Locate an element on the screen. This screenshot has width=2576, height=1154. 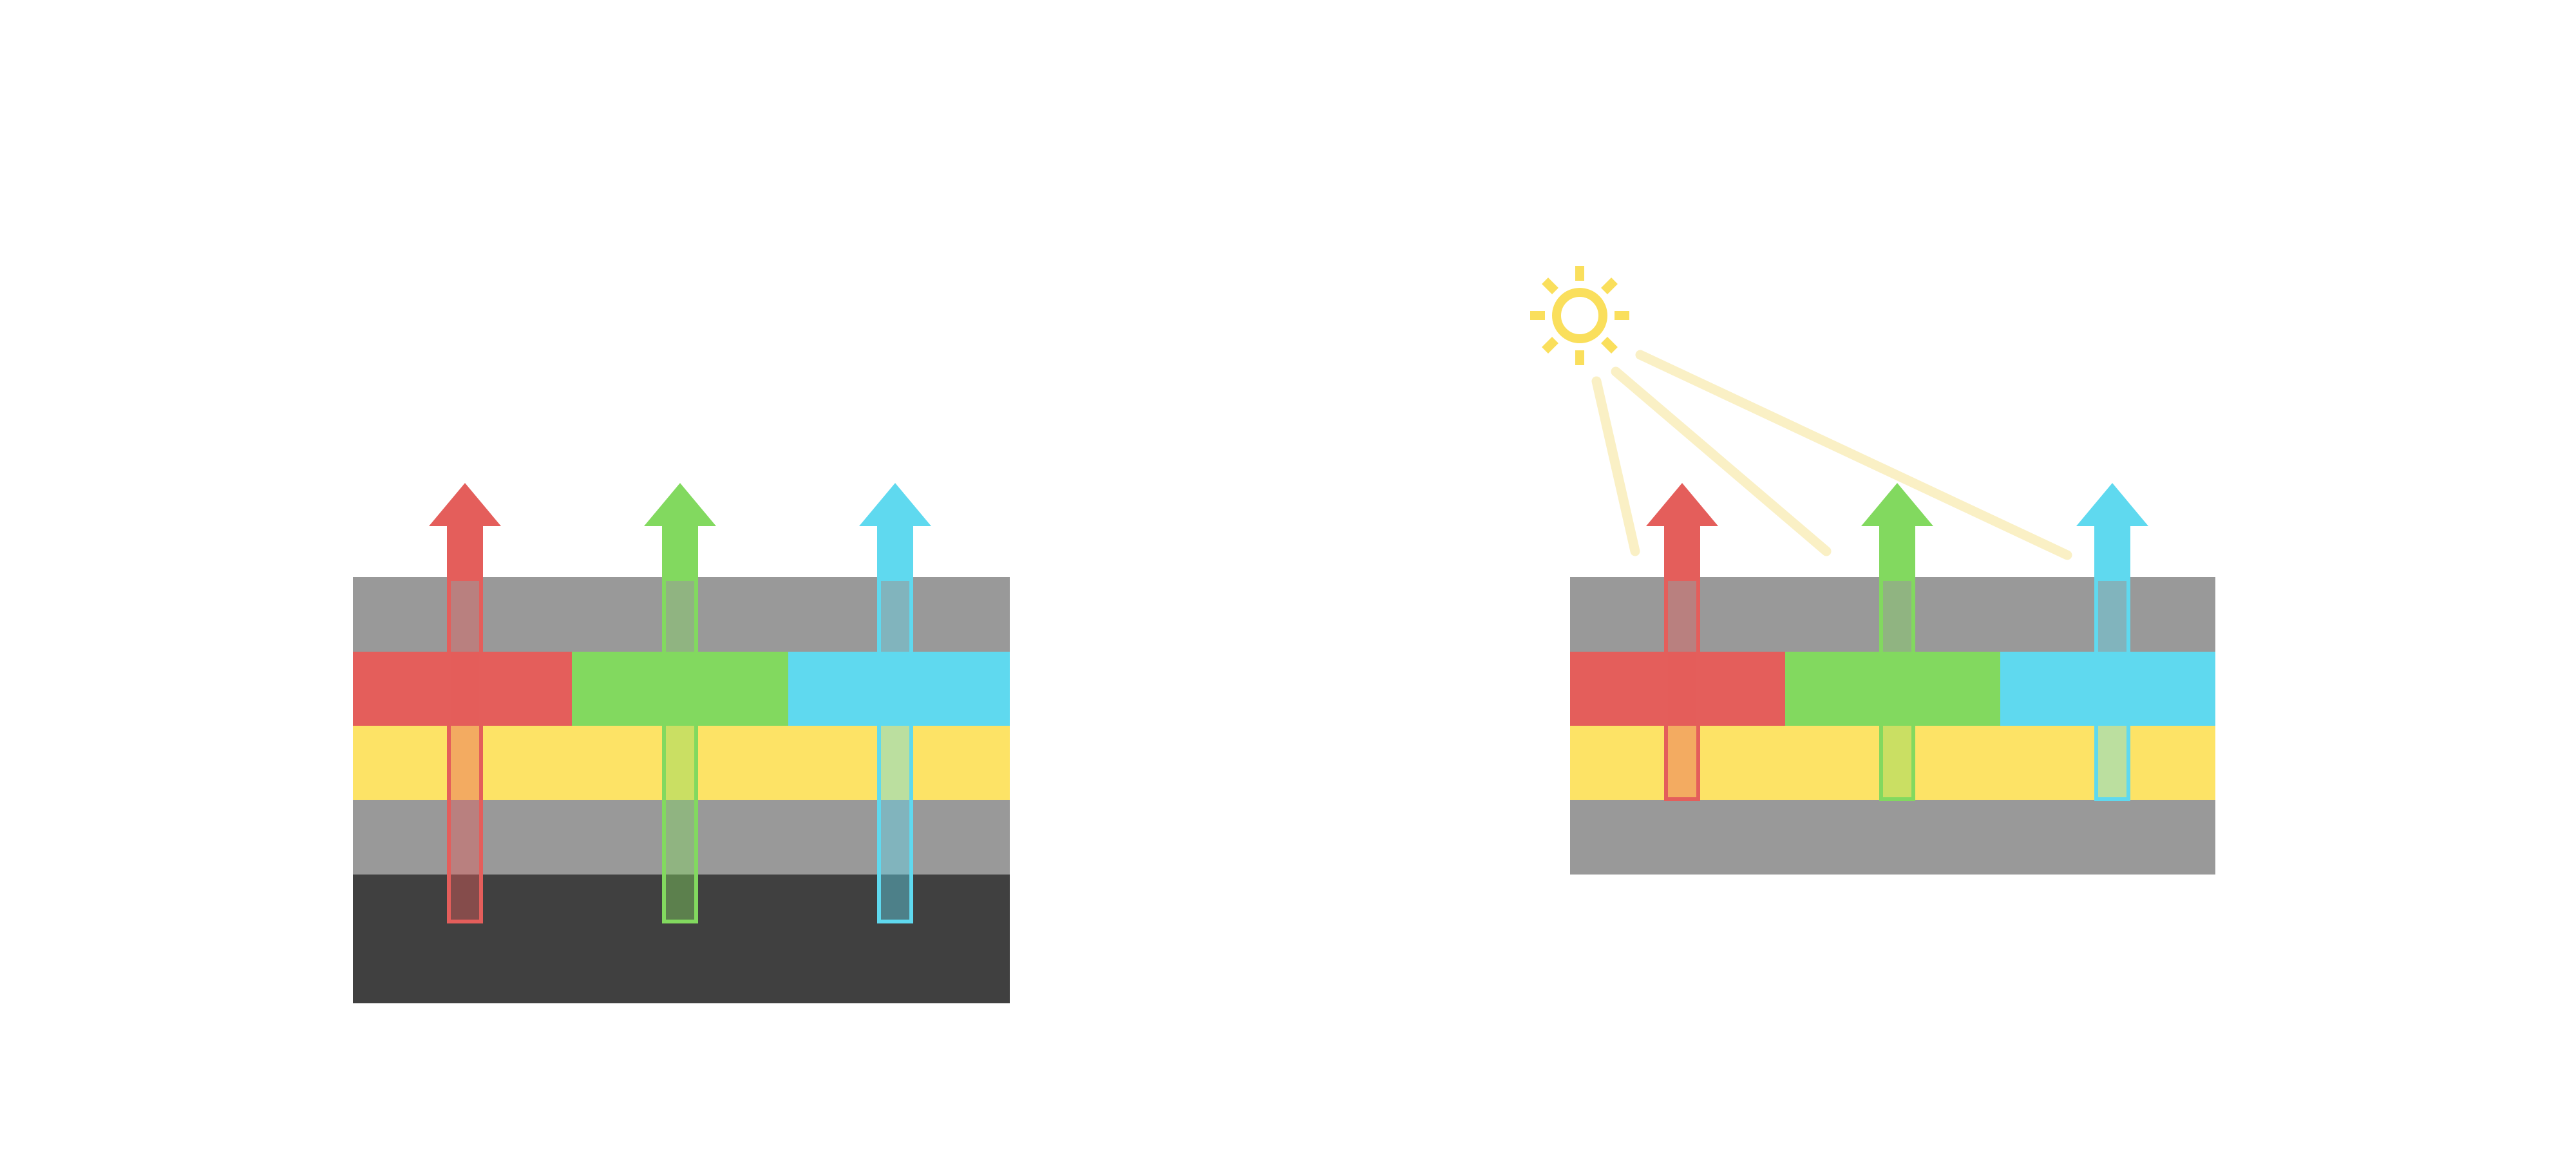
right-blue-arrow is located at coordinates (2112, 642).